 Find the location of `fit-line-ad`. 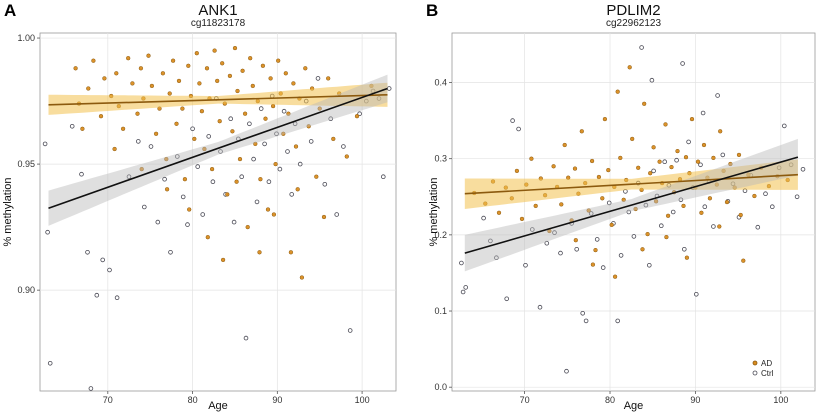

fit-line-ad is located at coordinates (631, 184).